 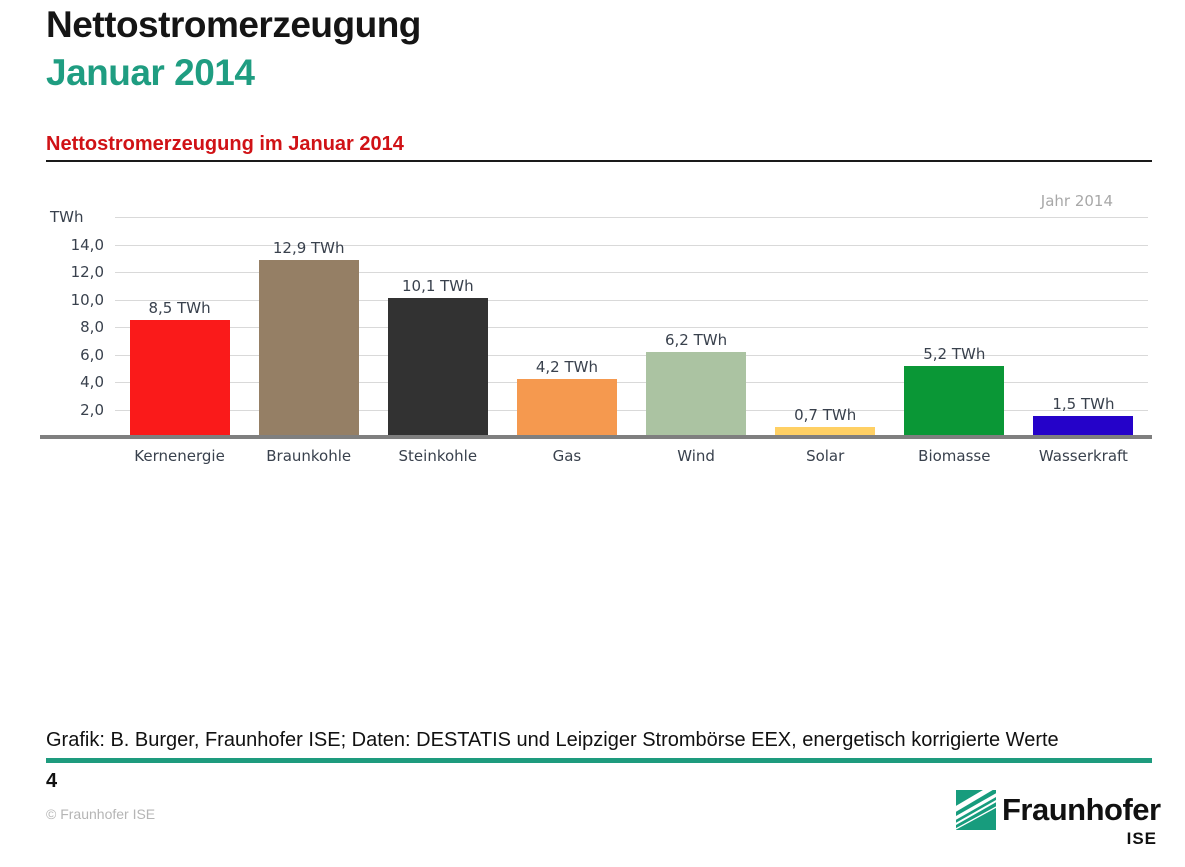 What do you see at coordinates (1081, 809) in the screenshot?
I see `fraunhofer-logo-wordmark: Fraunhofer` at bounding box center [1081, 809].